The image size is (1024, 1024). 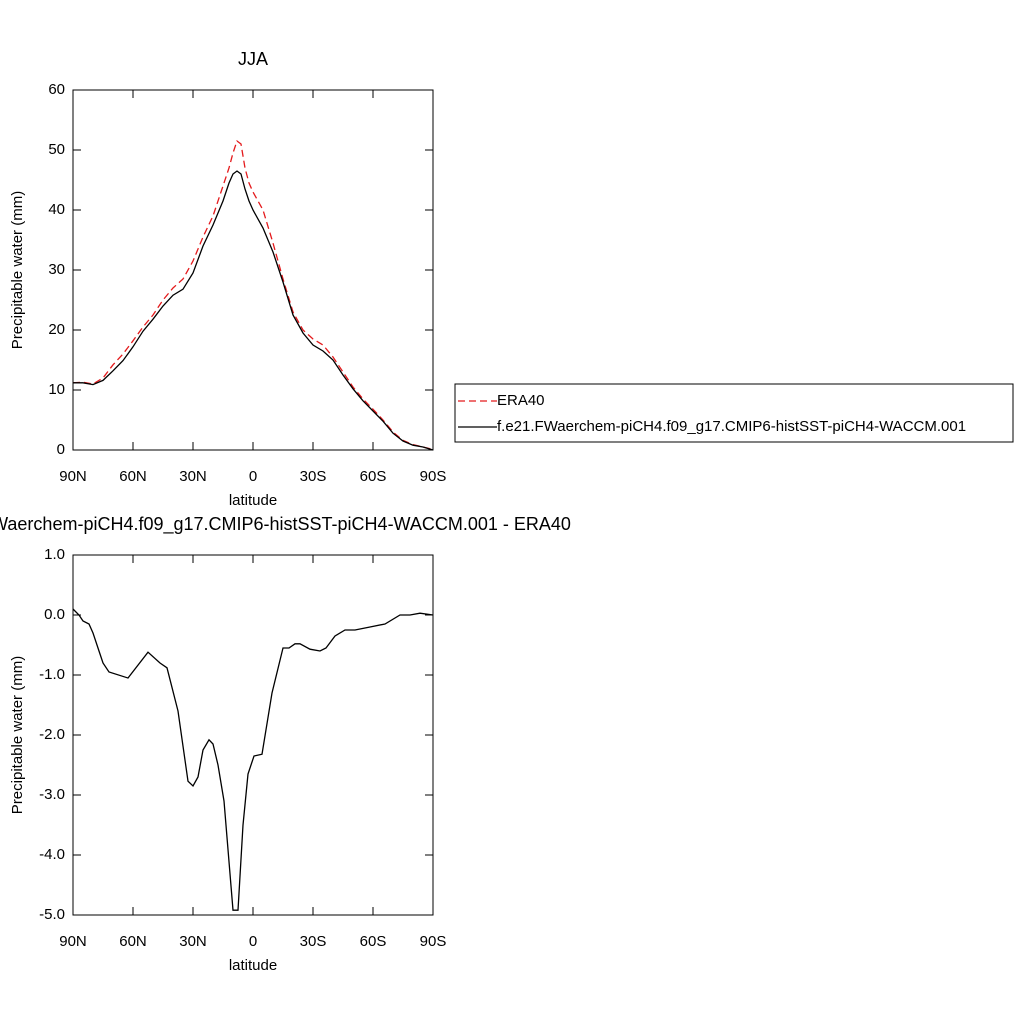 I want to click on y-tick-label: -4.0, so click(x=52, y=854).